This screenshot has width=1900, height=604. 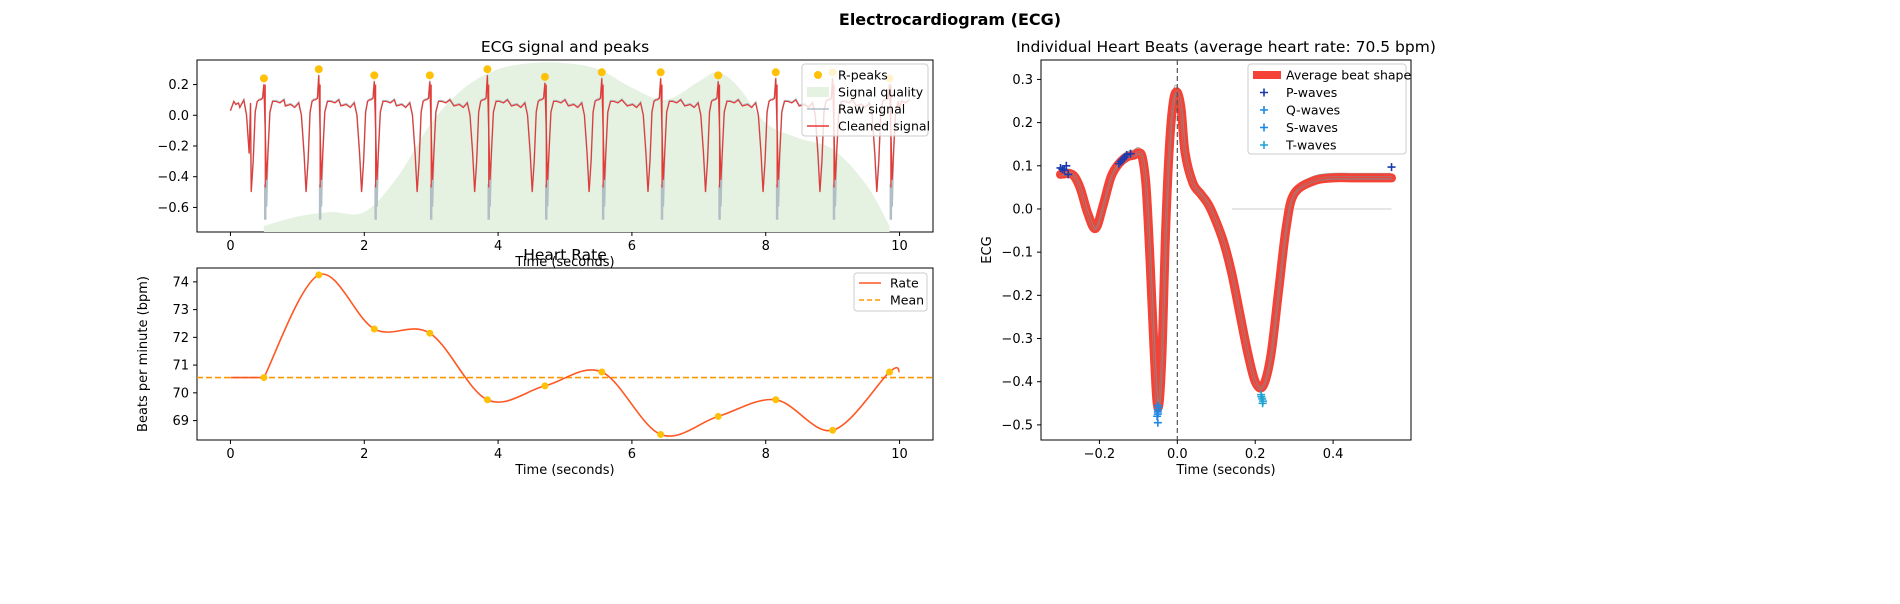 I want to click on beats-ytick-label: −0.3, so click(x=1017, y=339).